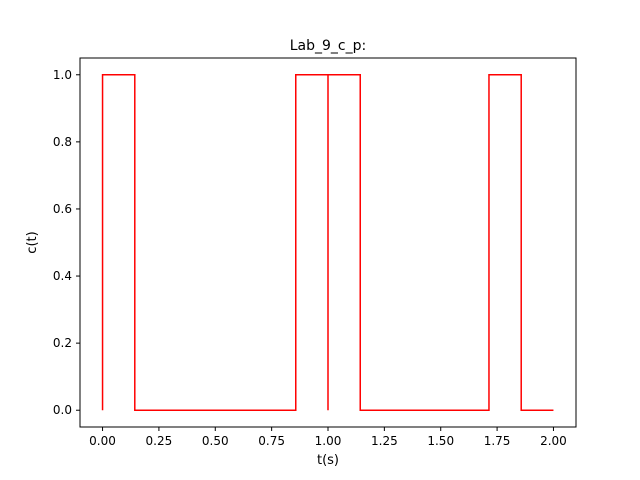 The width and height of the screenshot is (640, 480). What do you see at coordinates (62, 410) in the screenshot?
I see `y-tick-label: 0.0` at bounding box center [62, 410].